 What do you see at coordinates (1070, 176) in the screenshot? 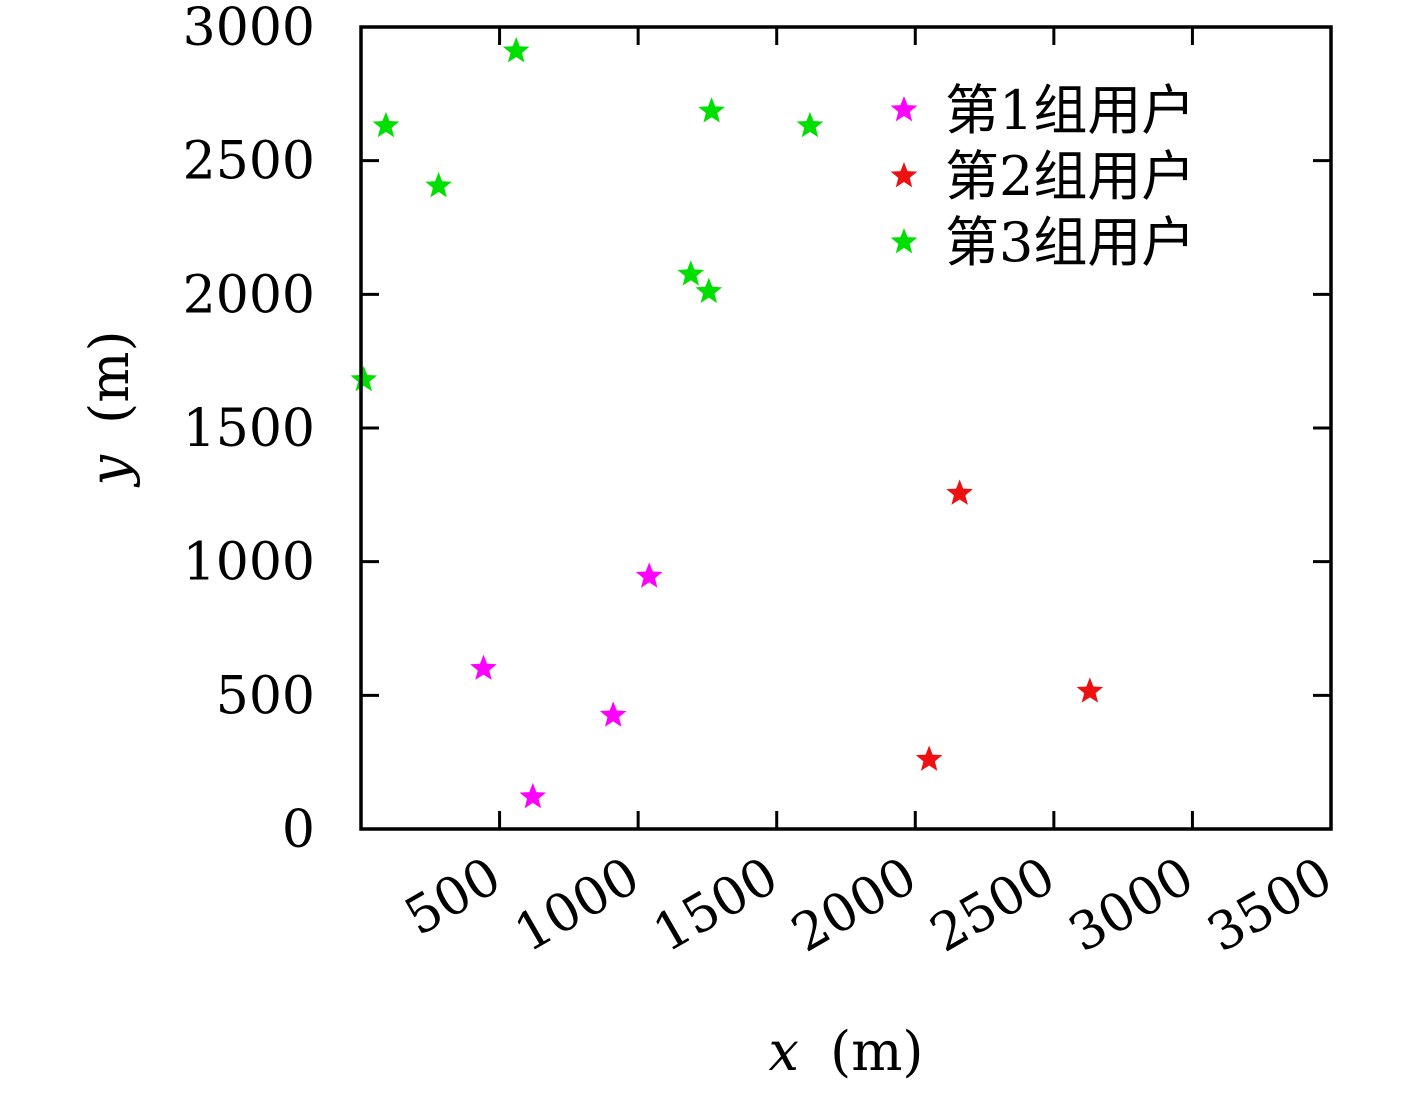
I see `legend-label-2: 第2组用户` at bounding box center [1070, 176].